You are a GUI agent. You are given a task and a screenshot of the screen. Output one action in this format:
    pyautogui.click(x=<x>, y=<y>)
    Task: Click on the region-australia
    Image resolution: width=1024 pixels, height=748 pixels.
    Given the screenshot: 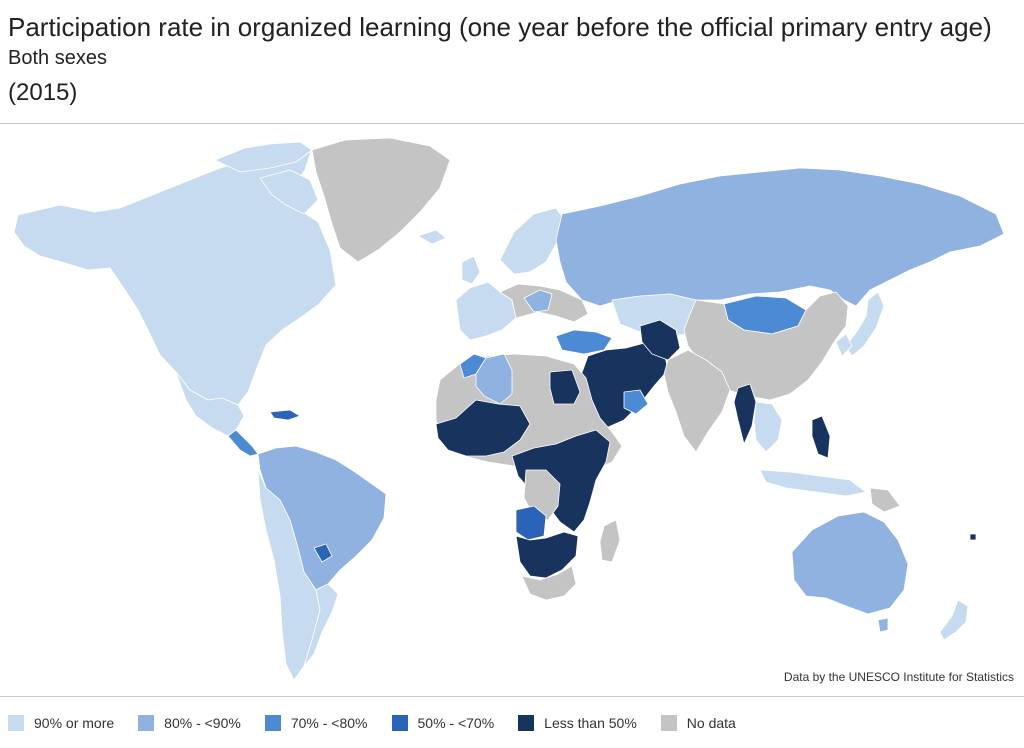 What is the action you would take?
    pyautogui.click(x=850, y=563)
    